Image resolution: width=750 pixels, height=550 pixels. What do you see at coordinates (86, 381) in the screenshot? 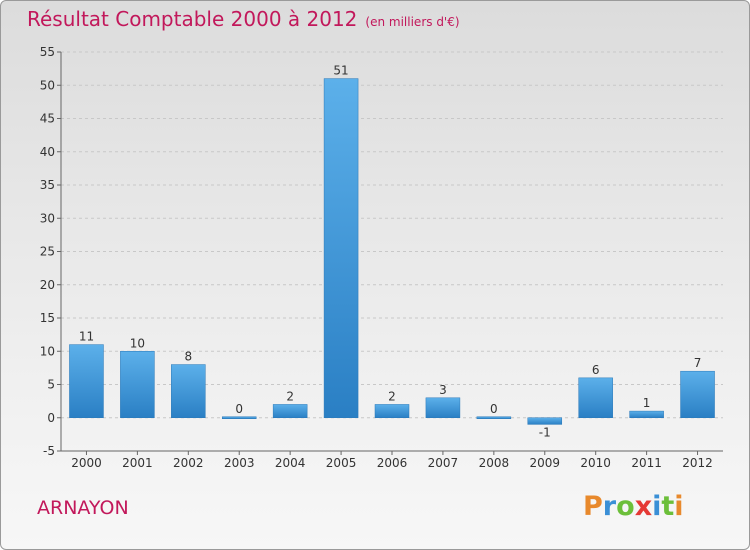
I see `bar-2000` at bounding box center [86, 381].